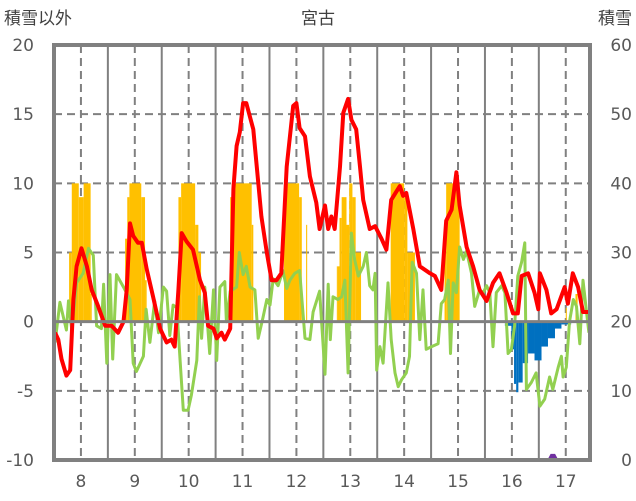  Describe the element at coordinates (512, 482) in the screenshot. I see `x-tick-label: 16` at that location.